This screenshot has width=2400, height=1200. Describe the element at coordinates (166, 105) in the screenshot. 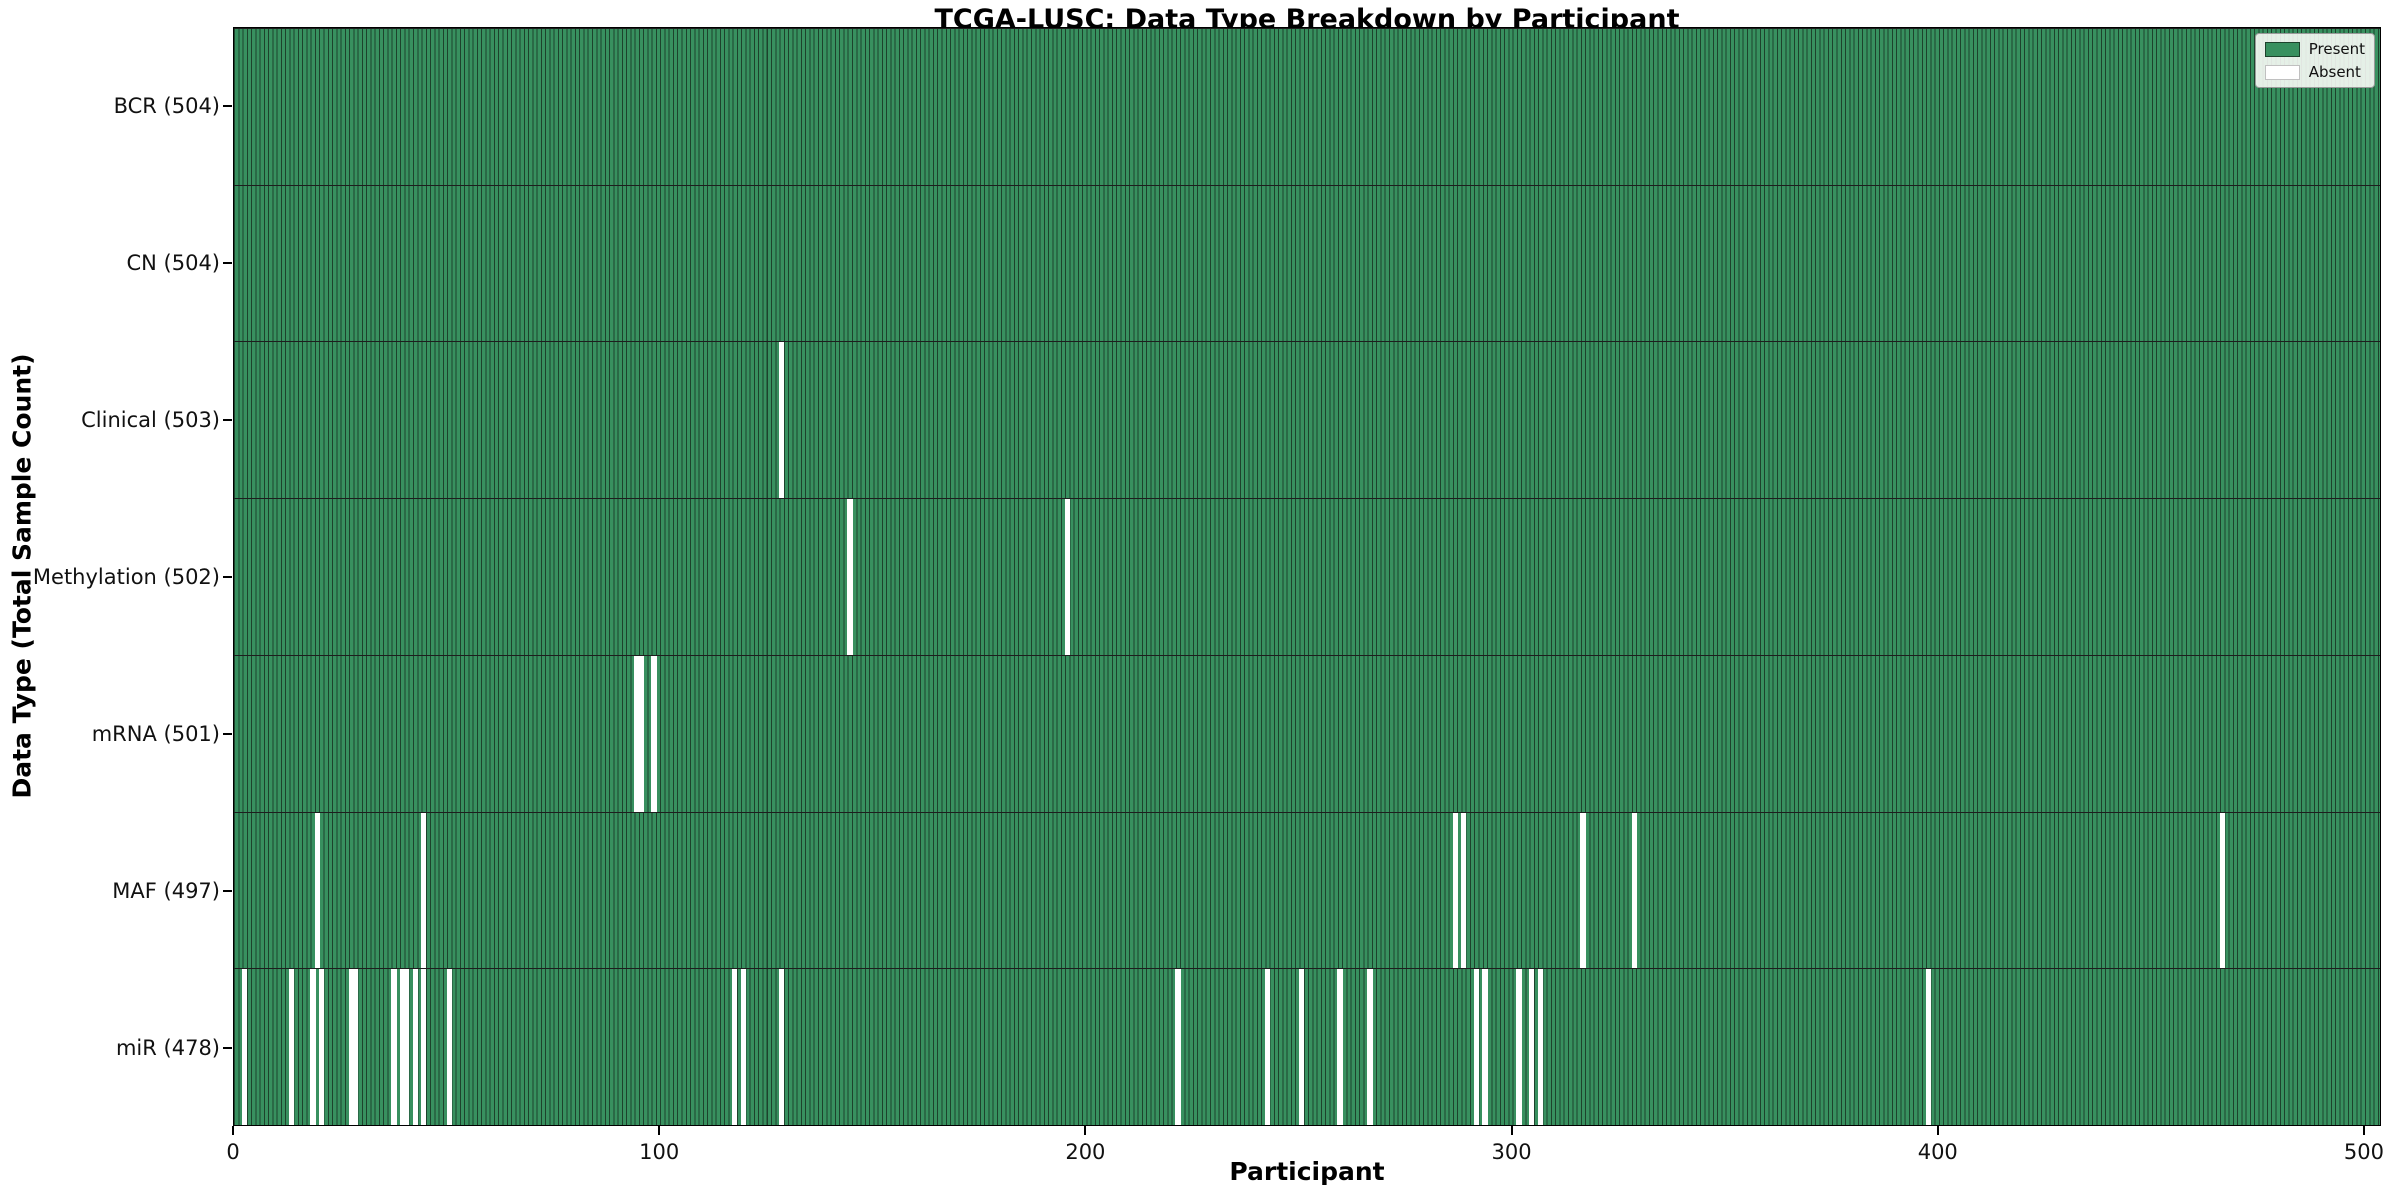

I see `y-tick-label: BCR (504)` at that location.